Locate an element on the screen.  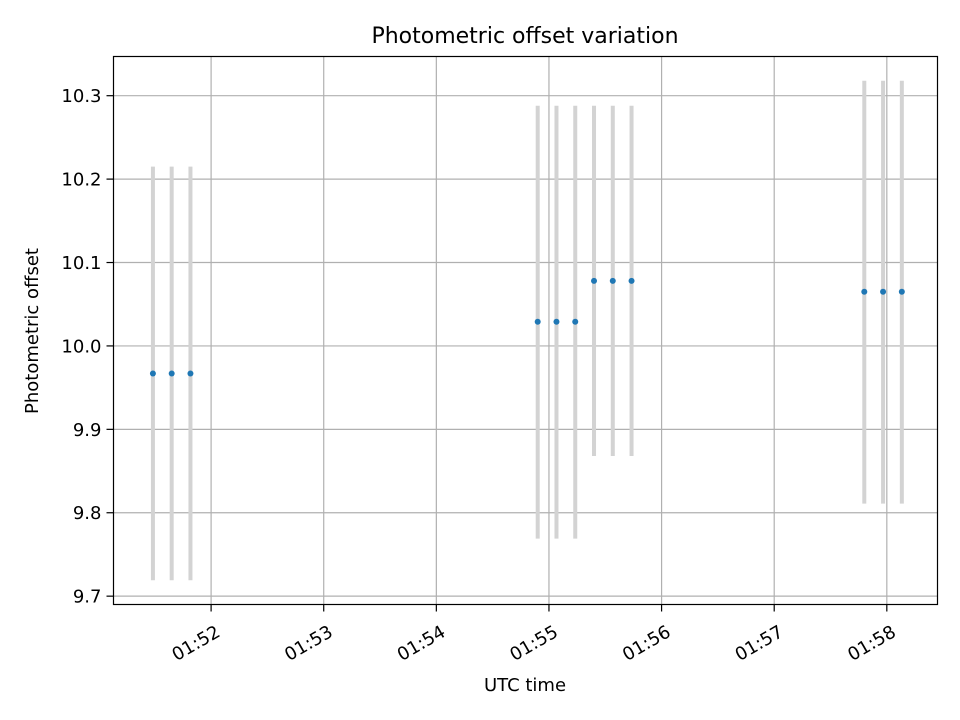
y-tick-label: 9.7 is located at coordinates (87, 597).